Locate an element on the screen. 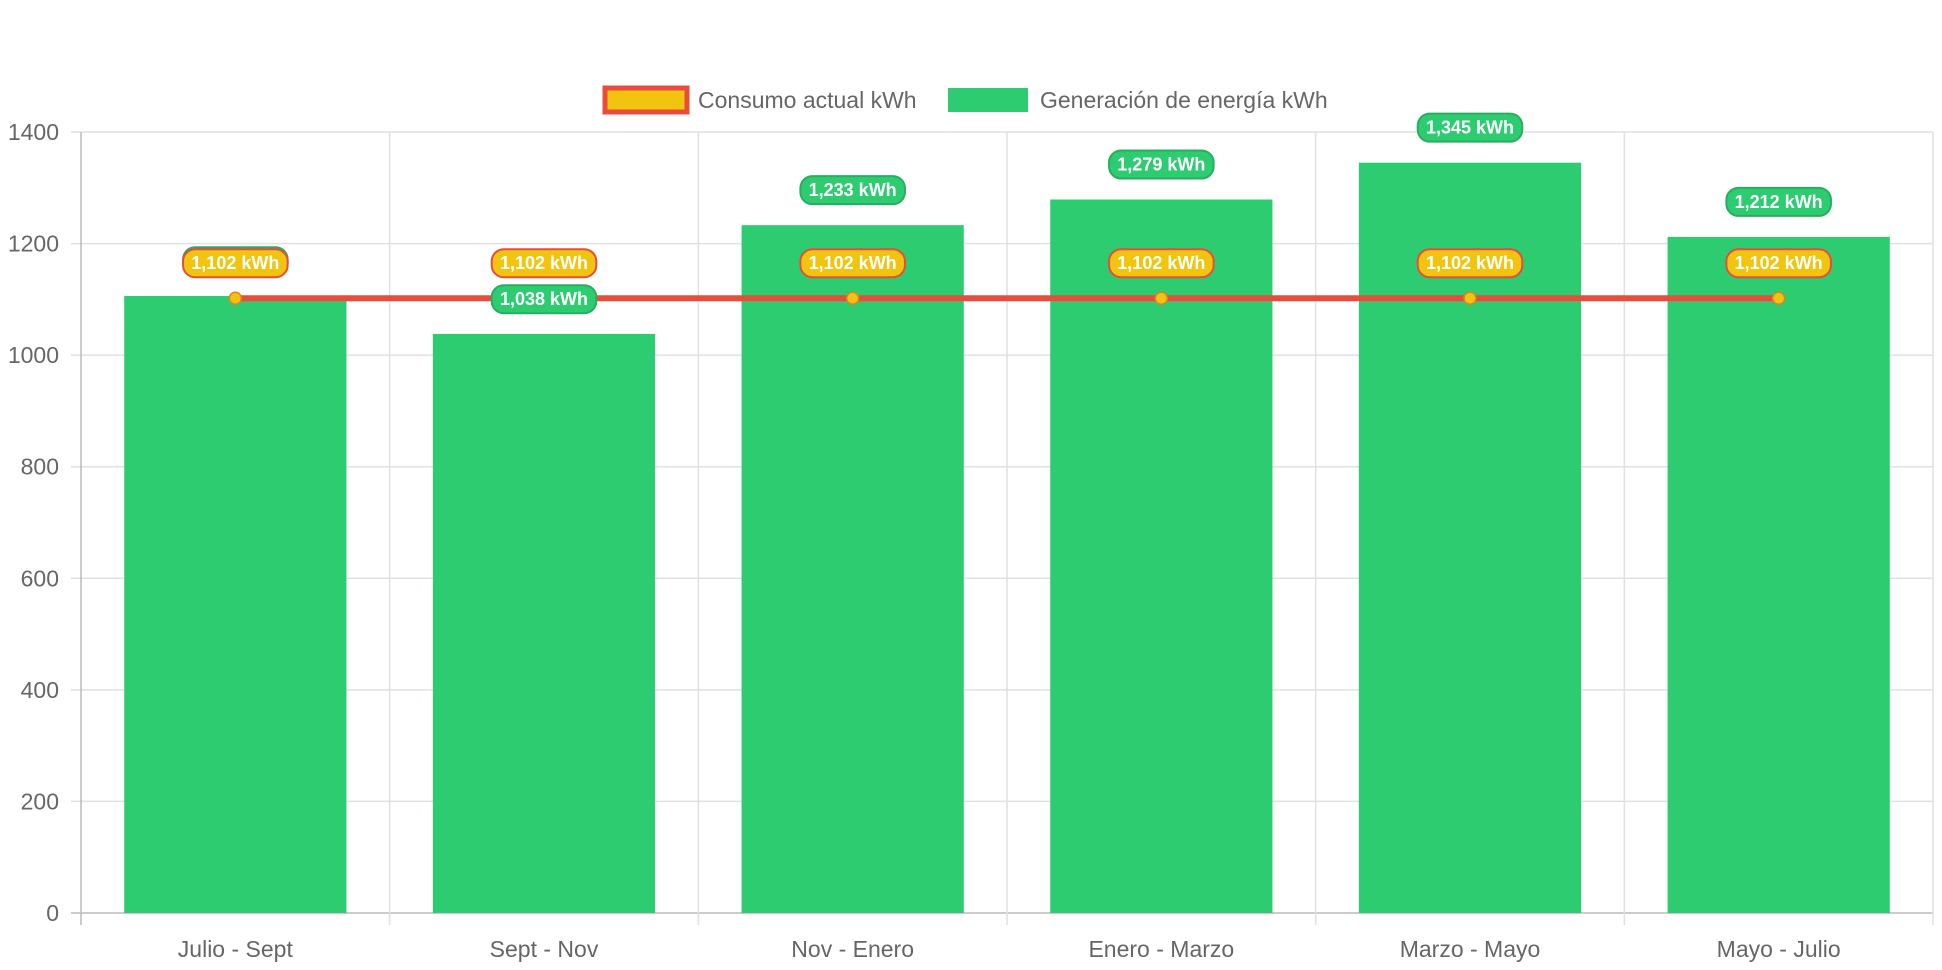 This screenshot has width=1942, height=970. x-tick-label: Marzo - Mayo is located at coordinates (1470, 949).